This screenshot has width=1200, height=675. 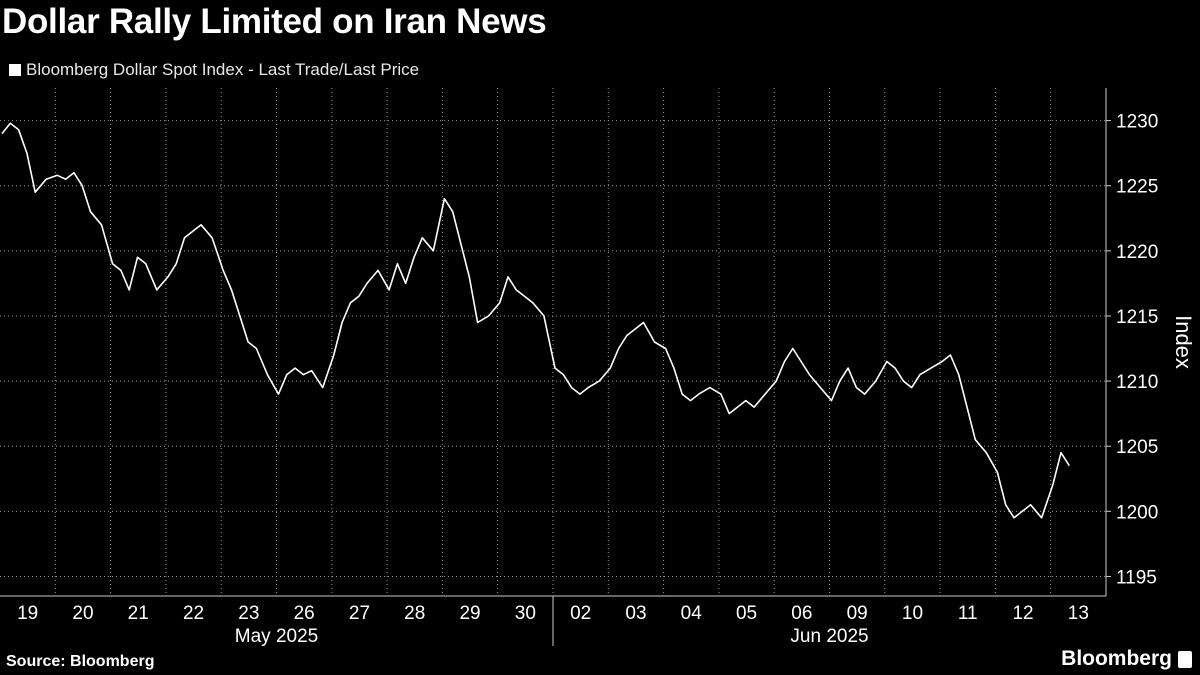 I want to click on x-tick-label: 09, so click(x=857, y=613).